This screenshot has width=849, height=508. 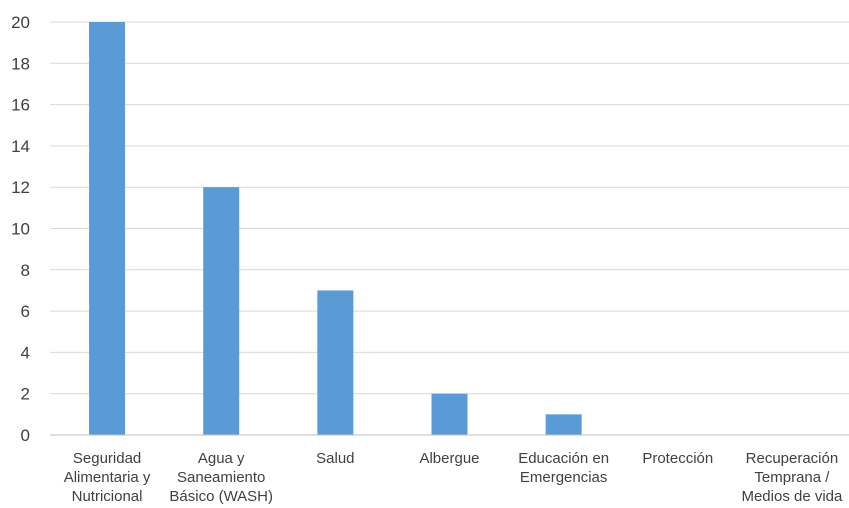 What do you see at coordinates (107, 458) in the screenshot?
I see `x-category-label-line: Seguridad` at bounding box center [107, 458].